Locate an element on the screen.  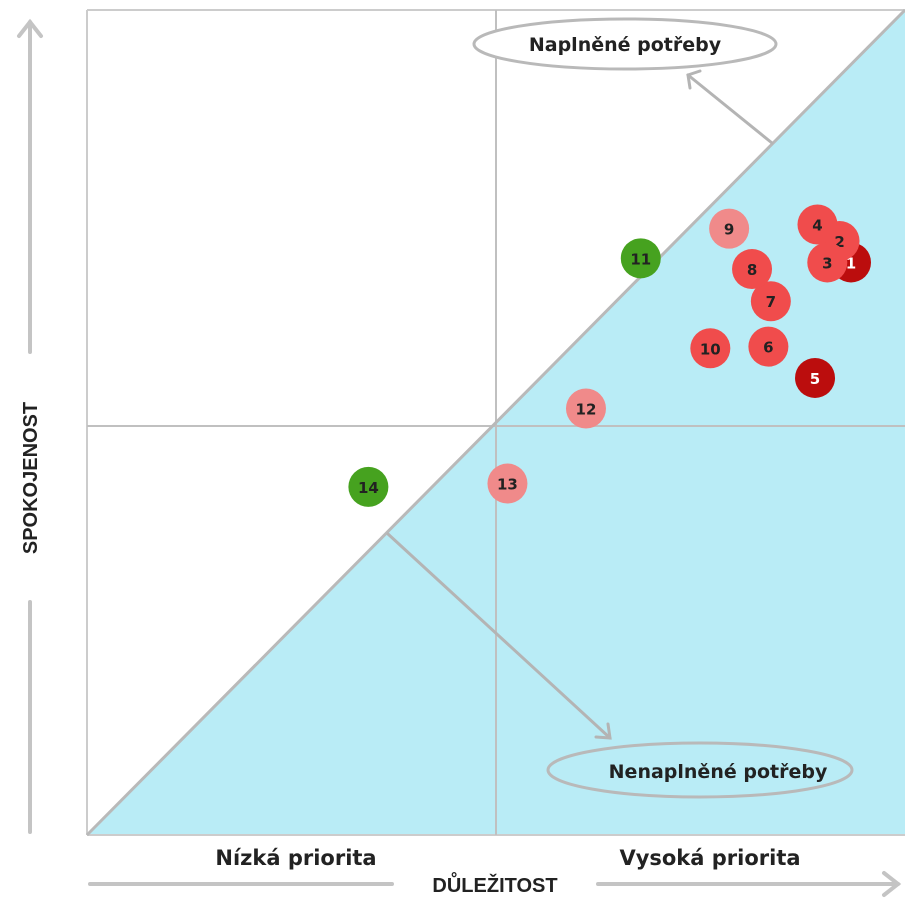
x-axis-arrow is located at coordinates (495, 884).